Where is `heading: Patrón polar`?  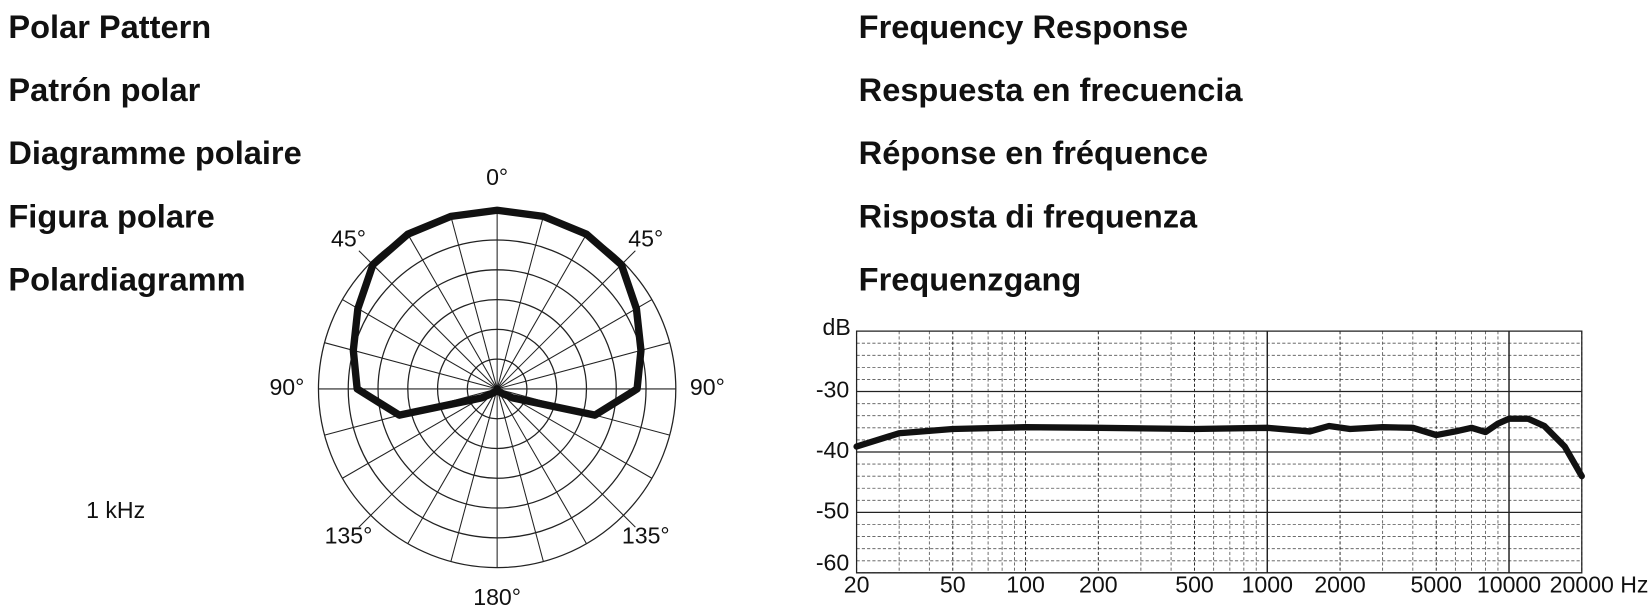 heading: Patrón polar is located at coordinates (104, 90).